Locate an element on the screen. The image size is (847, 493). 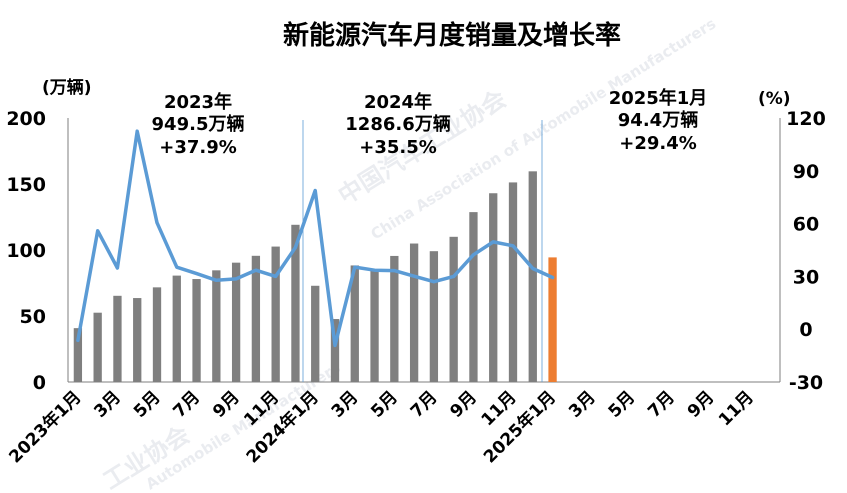
right-tick-label: 0 is located at coordinates (805, 330).